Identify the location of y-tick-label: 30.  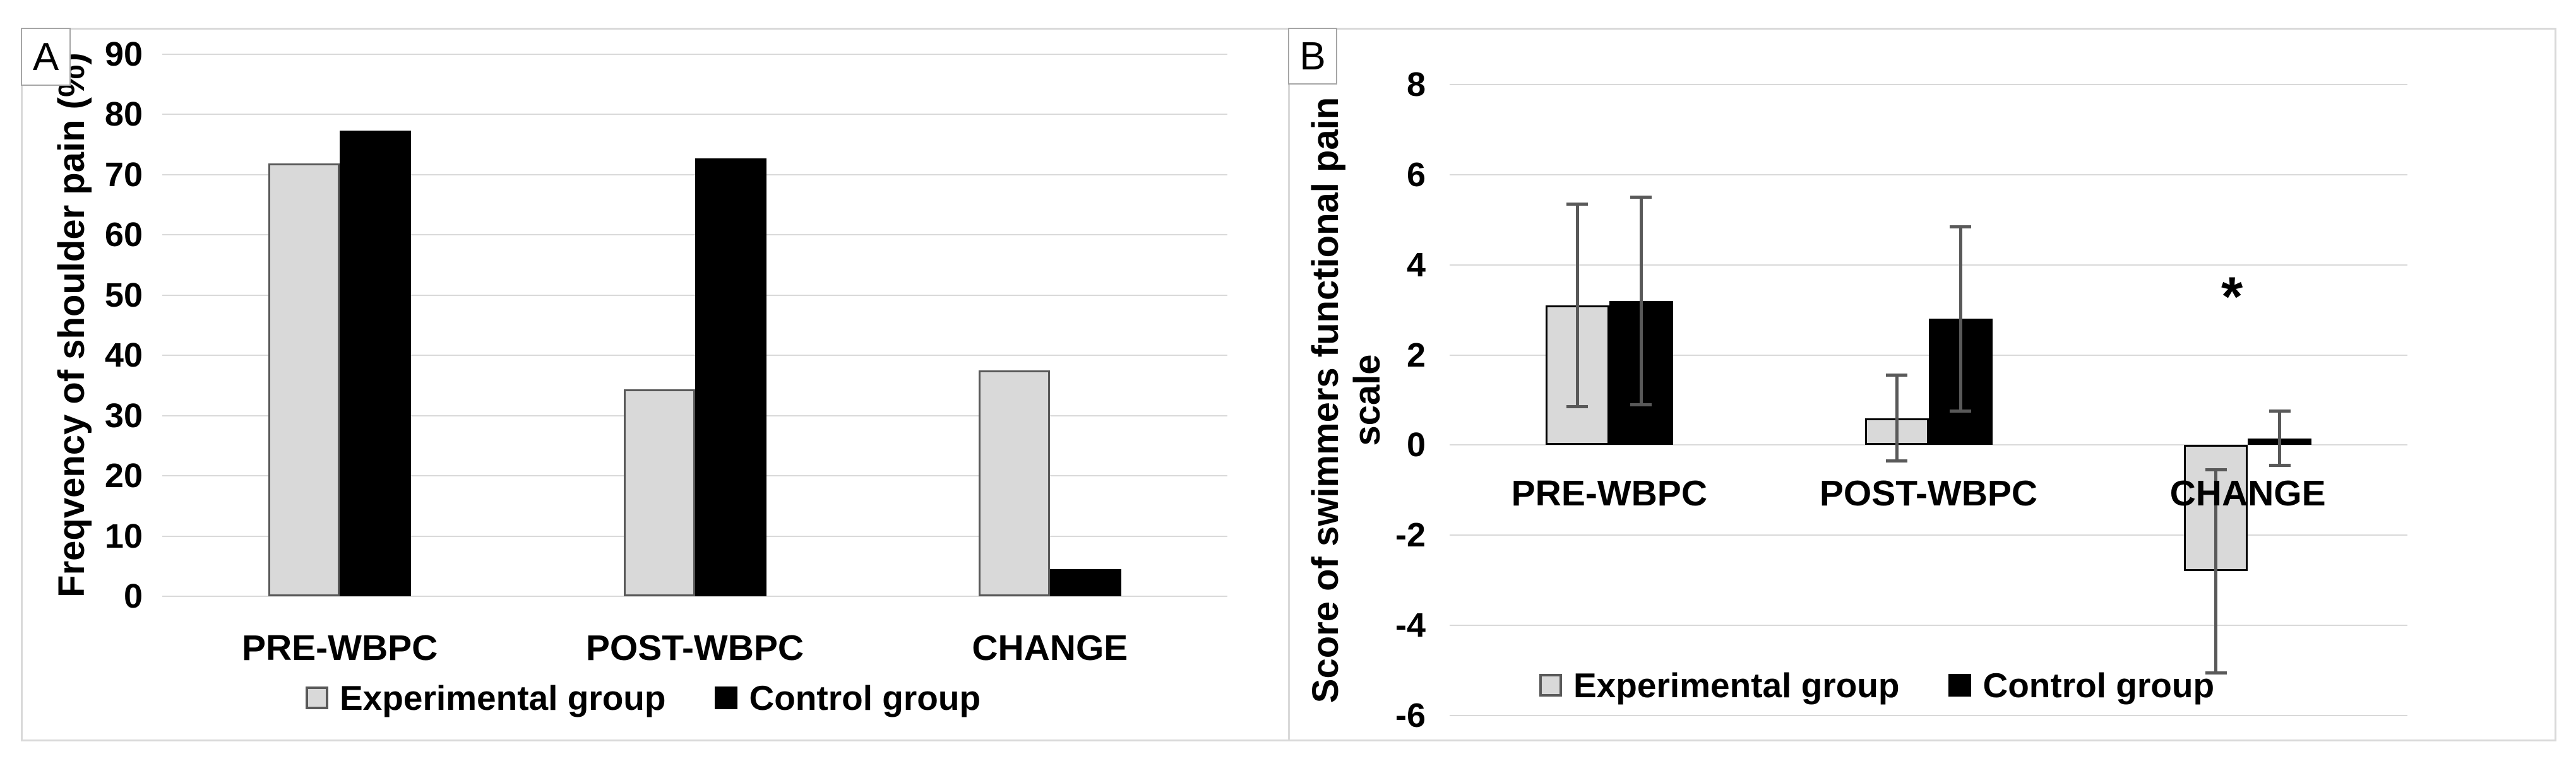
(123, 415).